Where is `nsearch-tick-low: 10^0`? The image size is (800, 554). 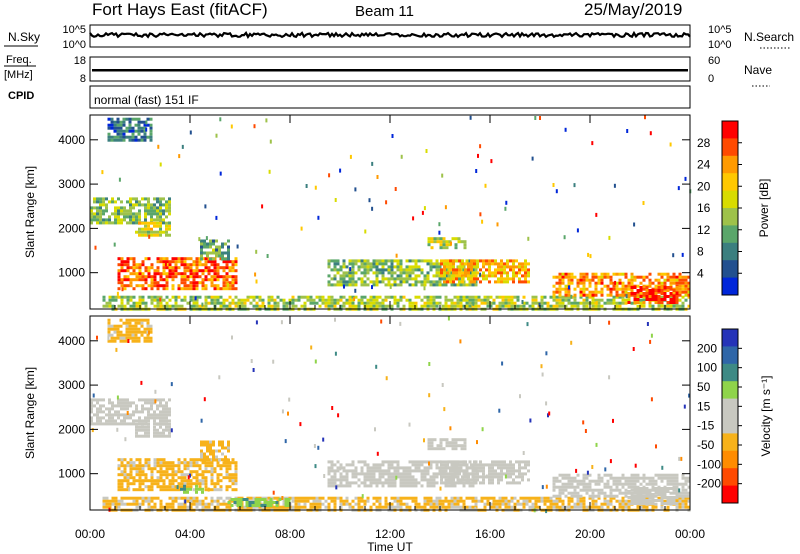 nsearch-tick-low: 10^0 is located at coordinates (720, 45).